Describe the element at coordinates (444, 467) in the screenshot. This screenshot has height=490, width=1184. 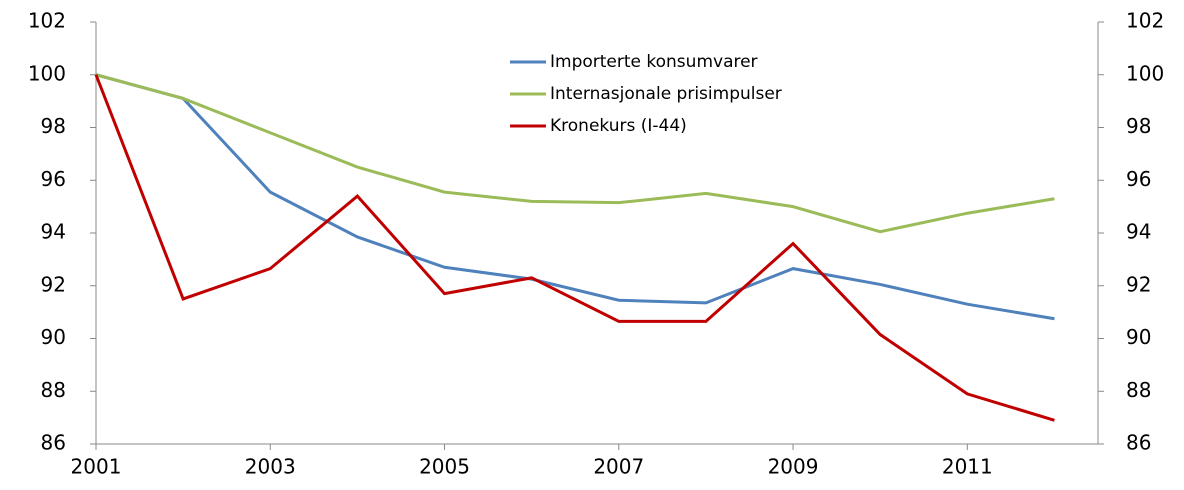
I see `x-tick-label: 2005` at that location.